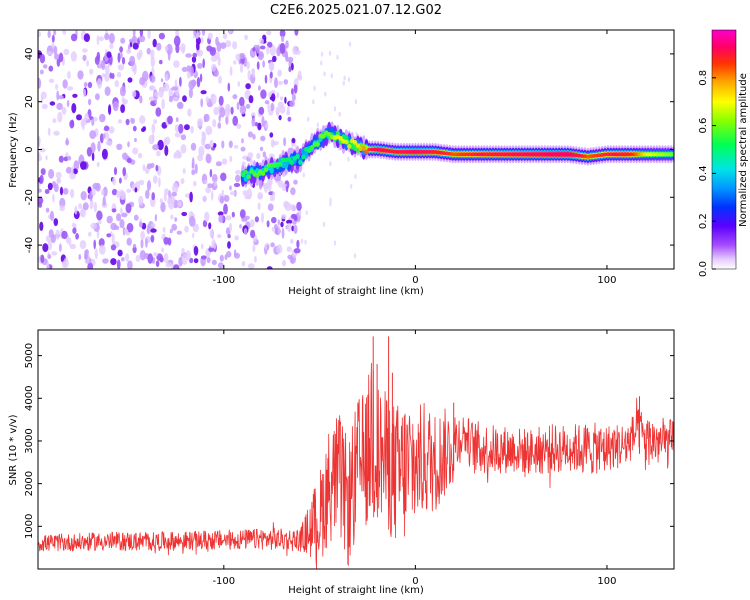 Image resolution: width=750 pixels, height=600 pixels. What do you see at coordinates (29, 54) in the screenshot?
I see `y-tick-label: 40` at bounding box center [29, 54].